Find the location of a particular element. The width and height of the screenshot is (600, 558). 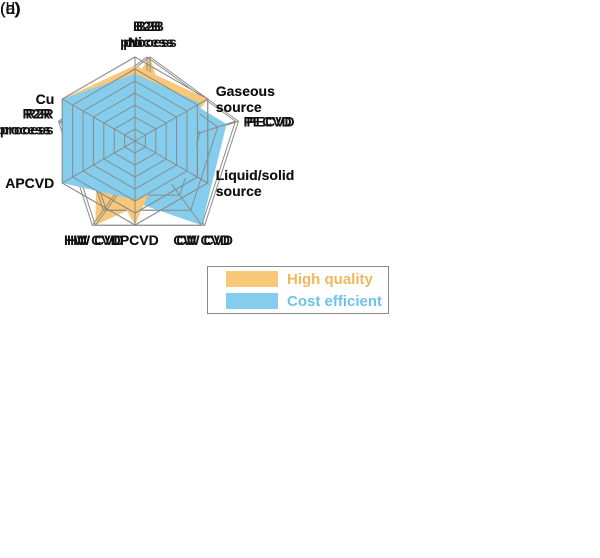

panel-label-d: (d) is located at coordinates (10, 9).